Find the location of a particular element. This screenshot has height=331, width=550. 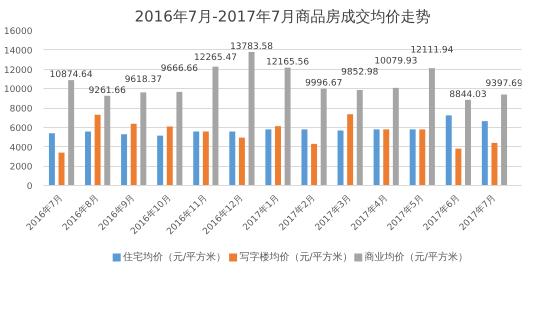

data-label: 9852.98 is located at coordinates (360, 73).